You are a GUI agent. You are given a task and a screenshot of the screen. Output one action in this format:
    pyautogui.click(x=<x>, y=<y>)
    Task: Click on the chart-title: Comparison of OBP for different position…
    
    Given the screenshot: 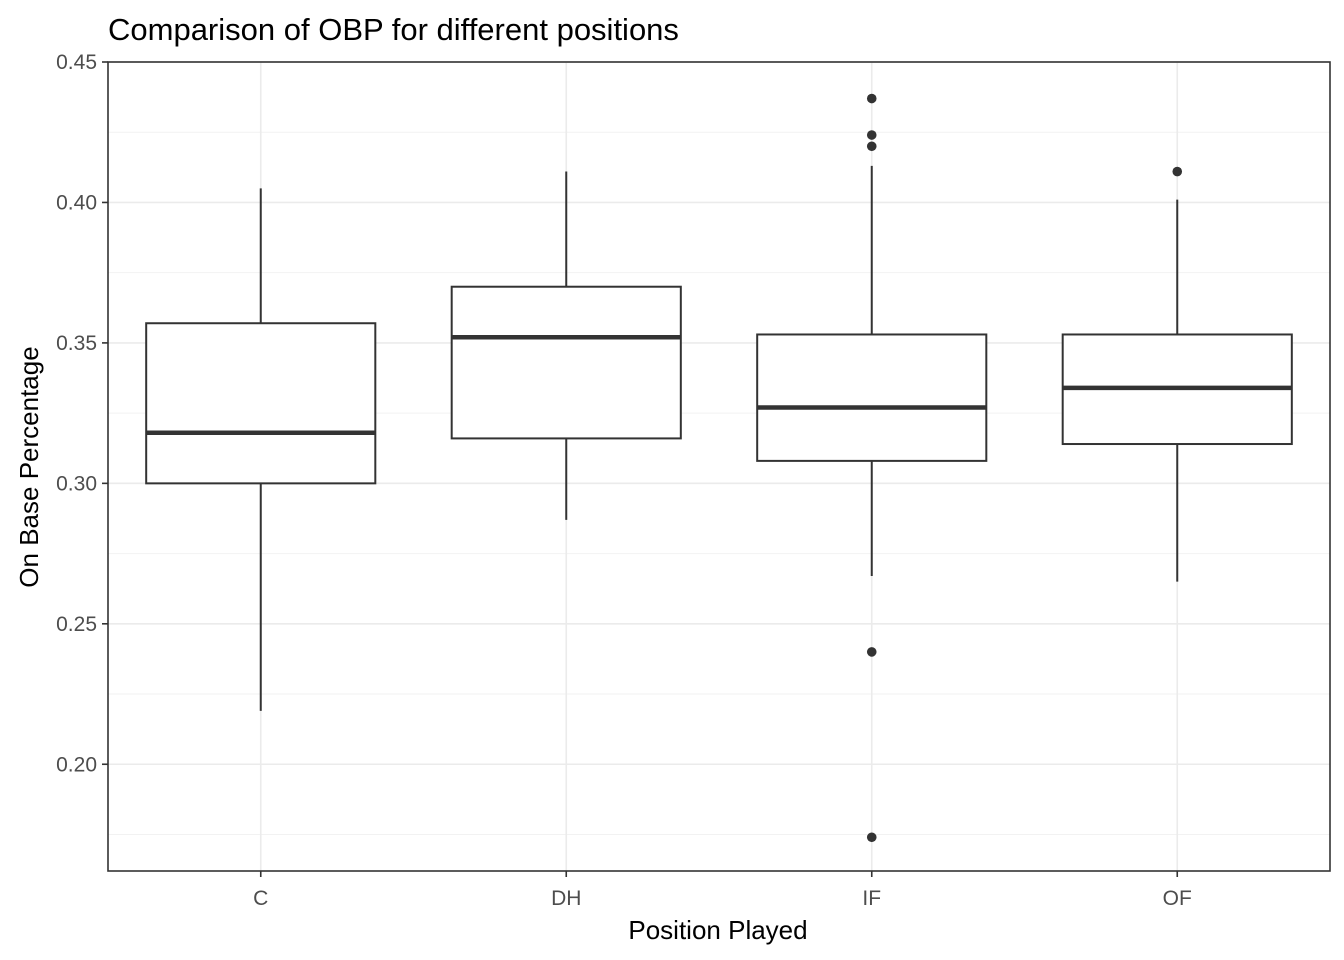 What is the action you would take?
    pyautogui.click(x=393, y=29)
    